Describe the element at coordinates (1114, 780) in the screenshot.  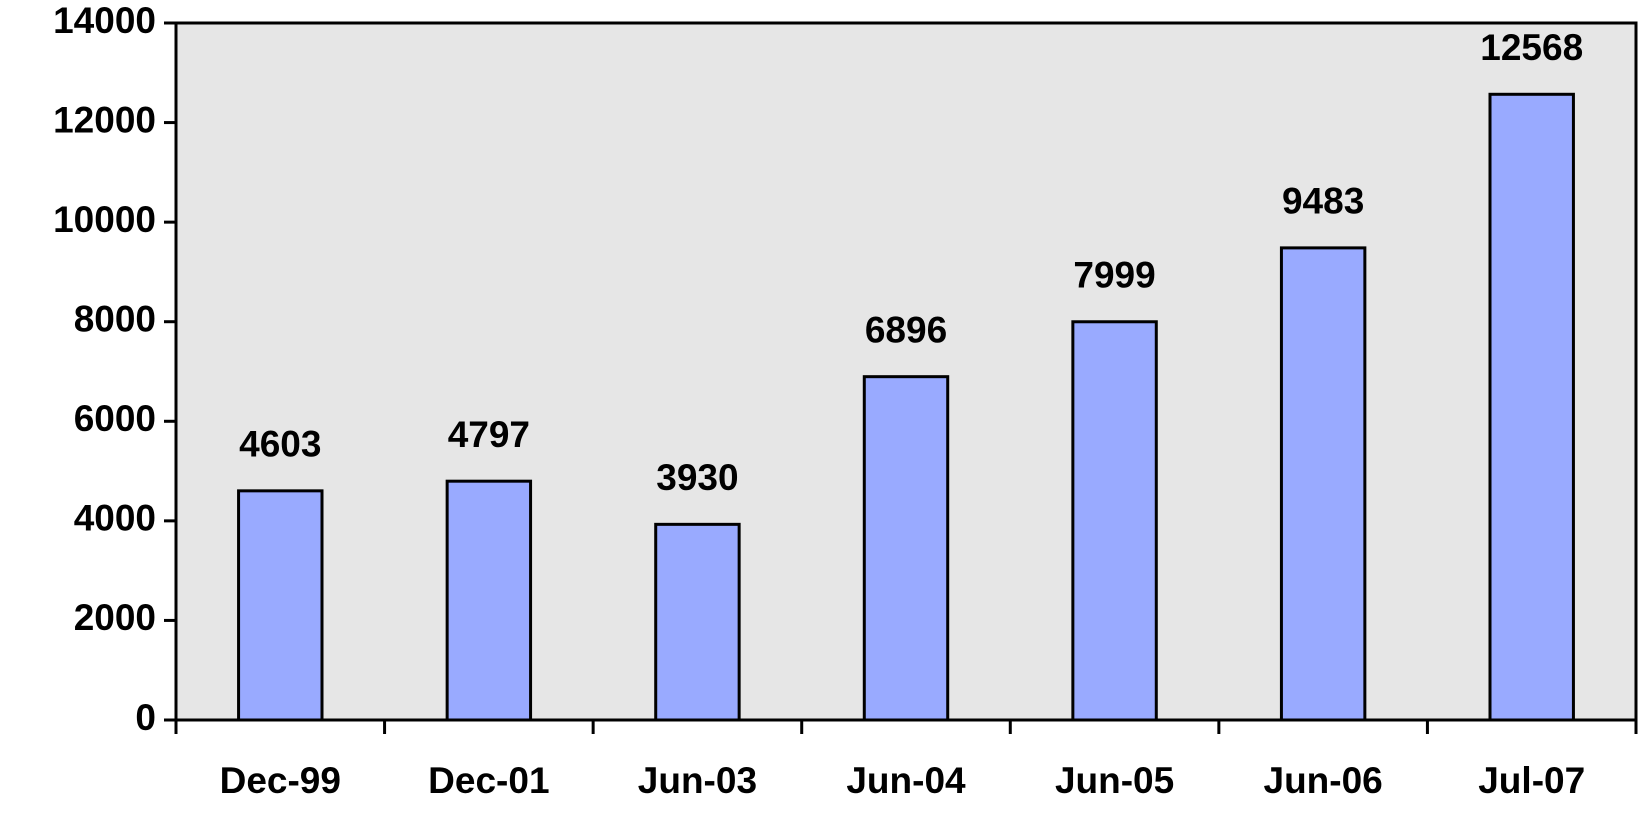
I see `x-tick-label: Jun-05` at that location.